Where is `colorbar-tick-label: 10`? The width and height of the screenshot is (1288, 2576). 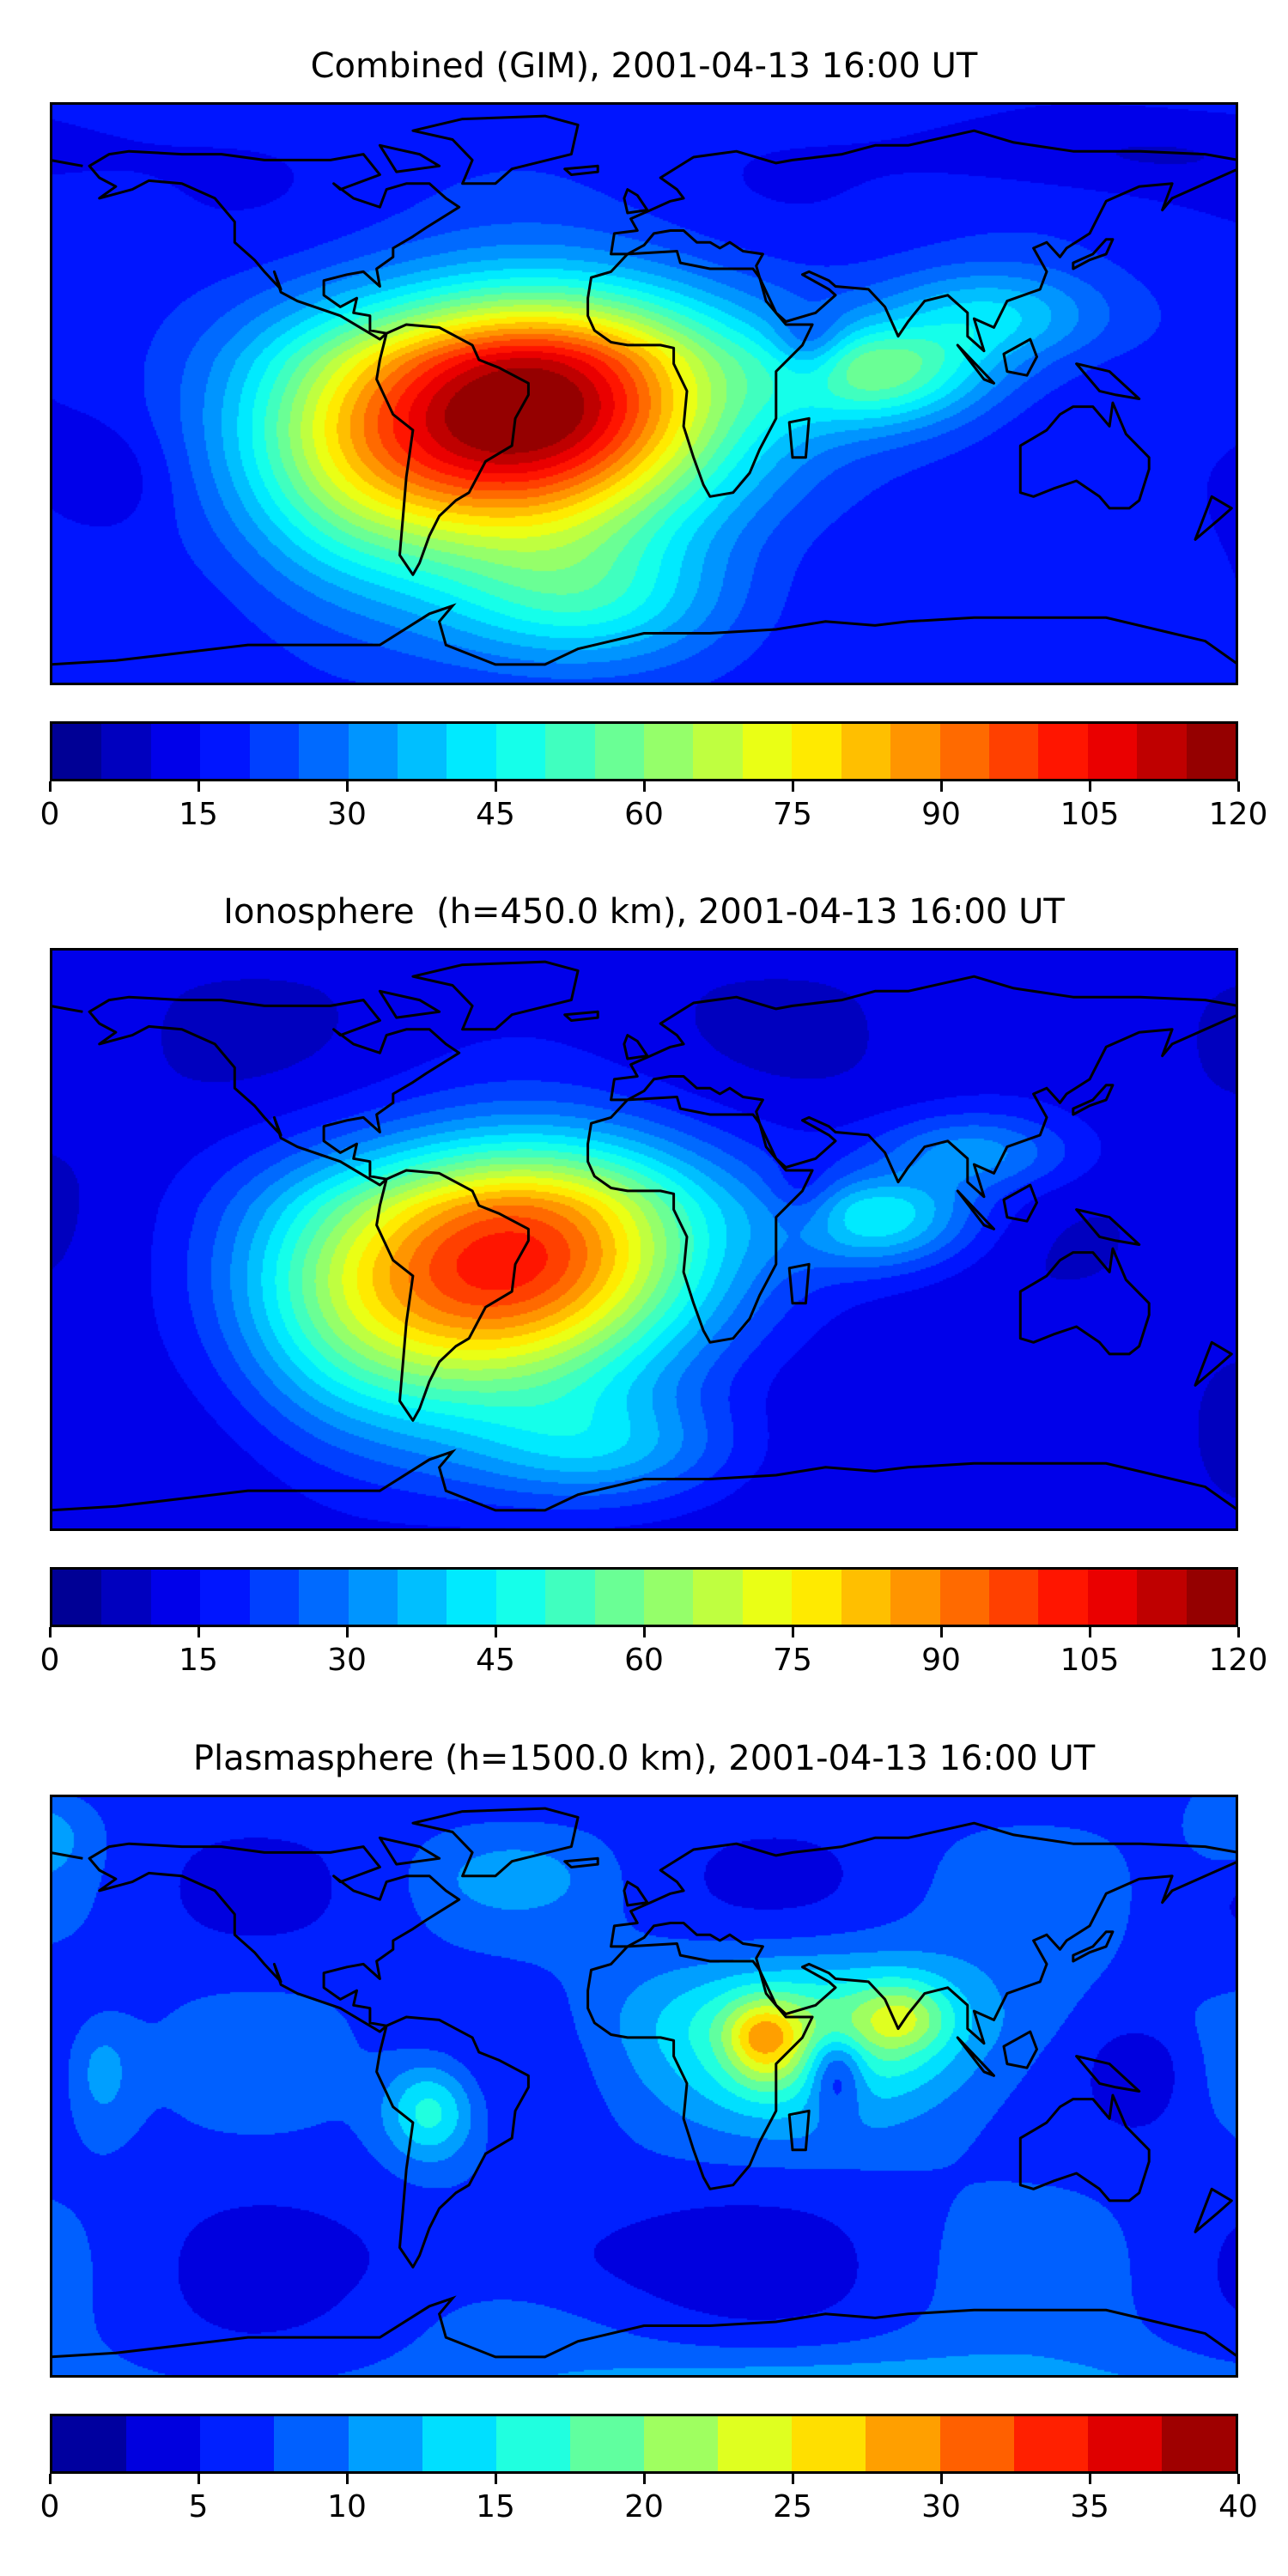 colorbar-tick-label: 10 is located at coordinates (347, 2507).